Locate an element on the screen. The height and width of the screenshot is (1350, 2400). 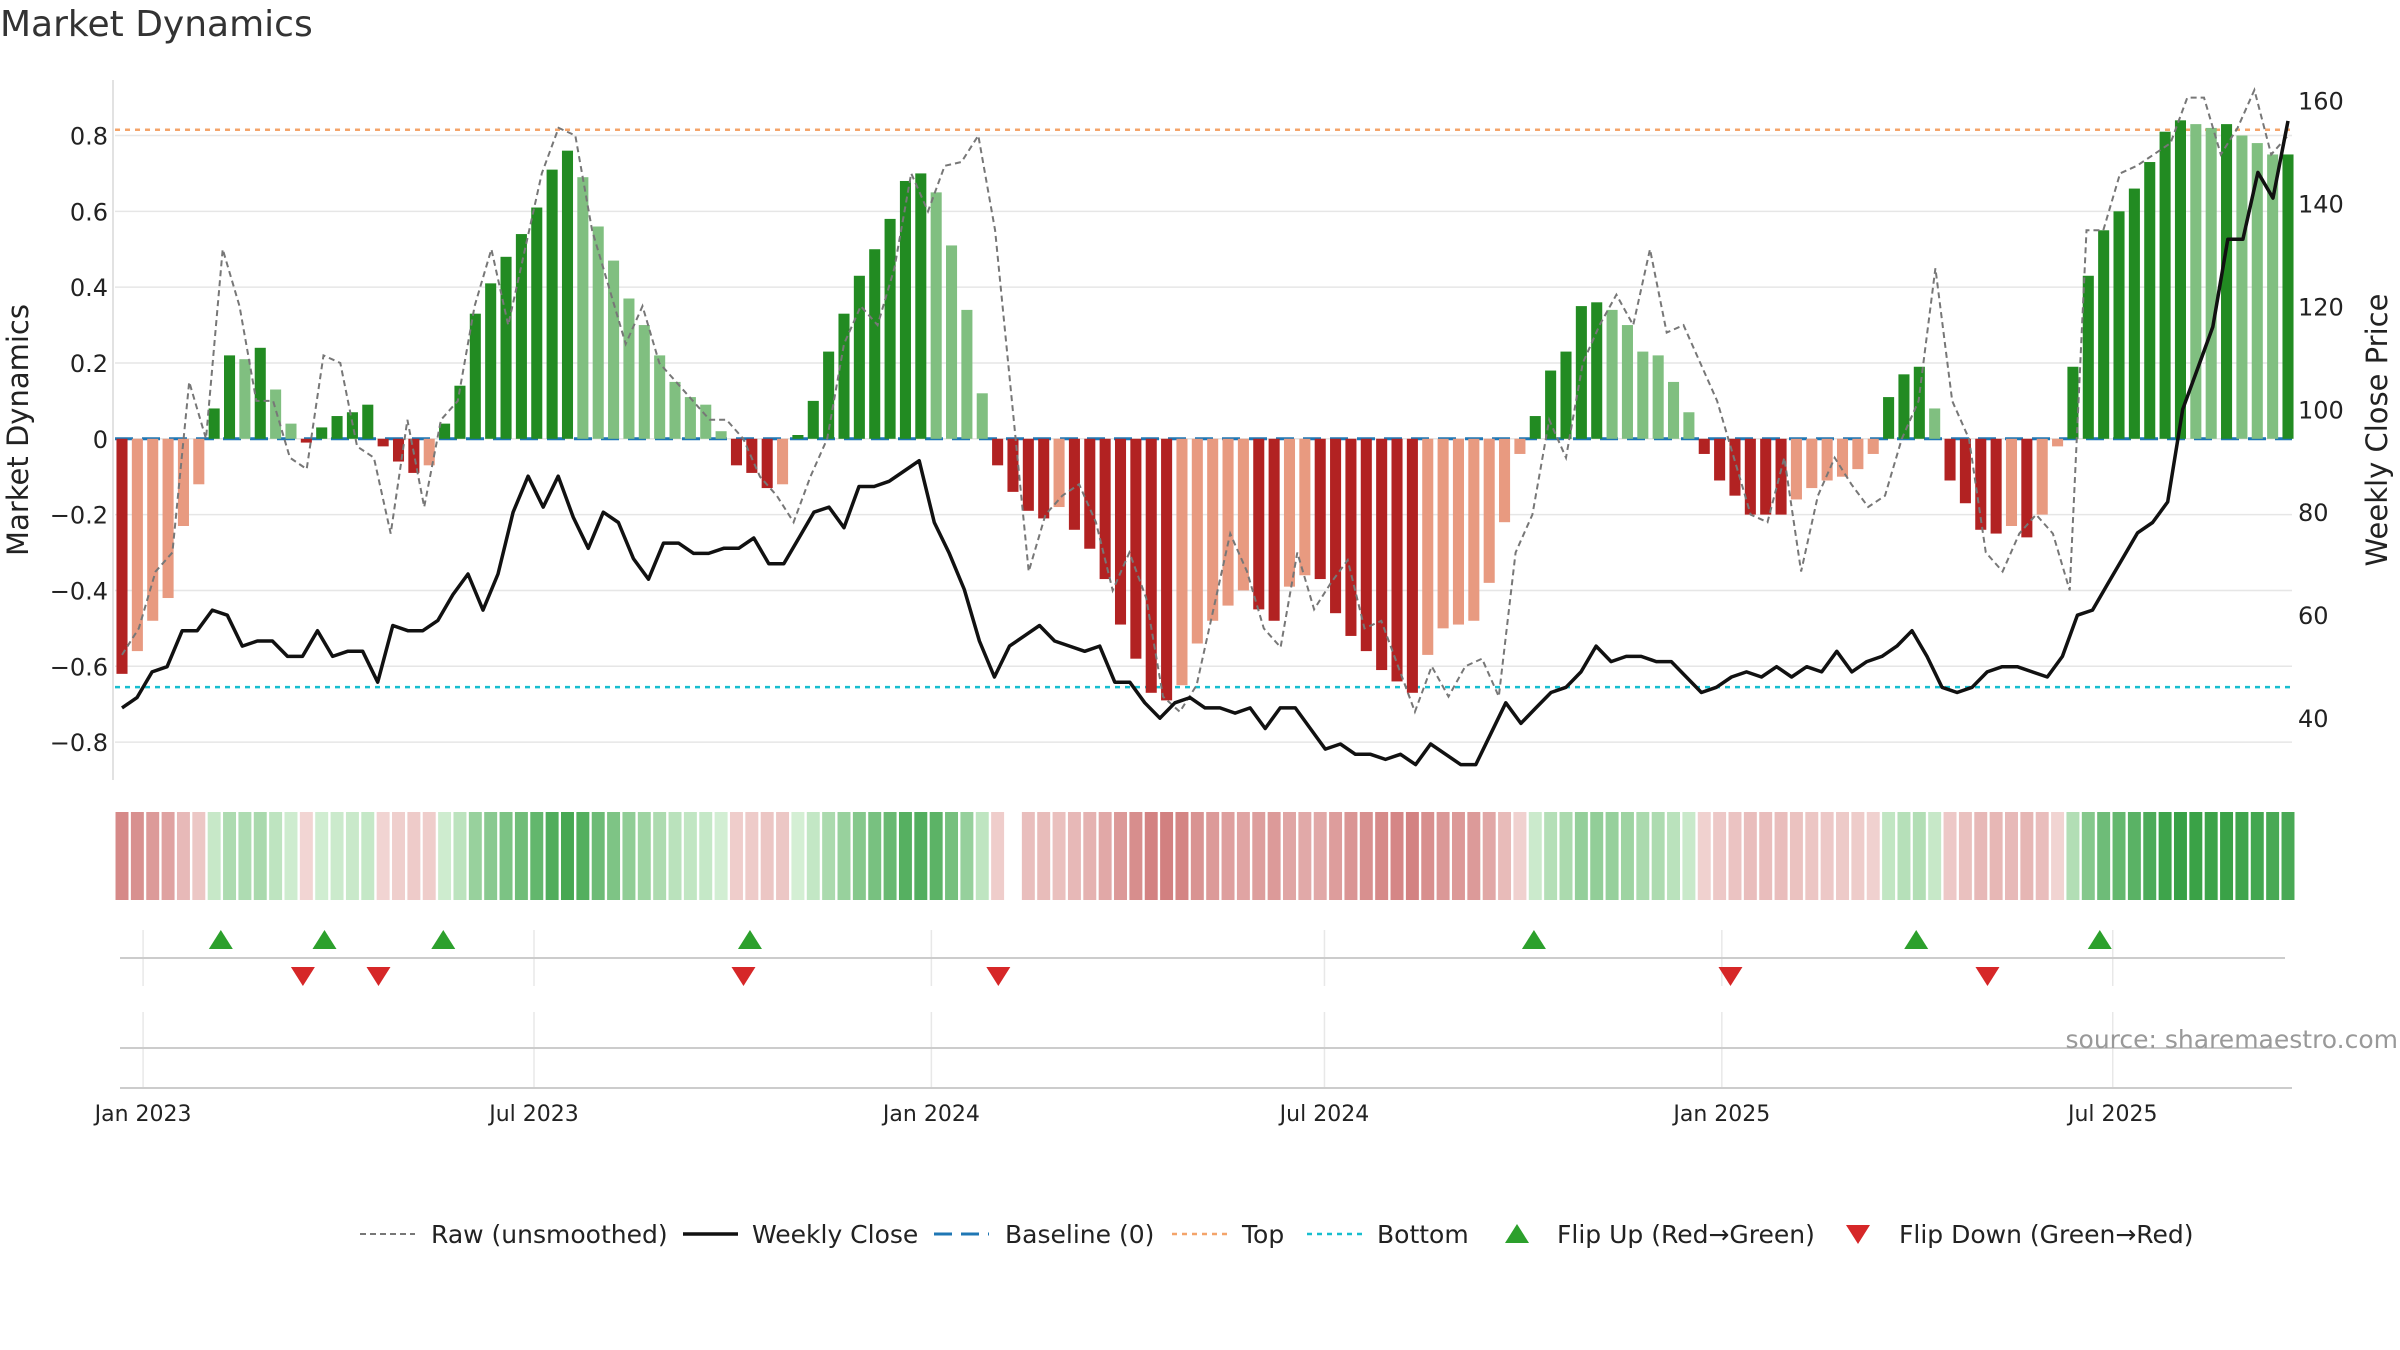
legend-flip-down-label: Flip Down (Green→Red) is located at coordinates (2046, 1234).